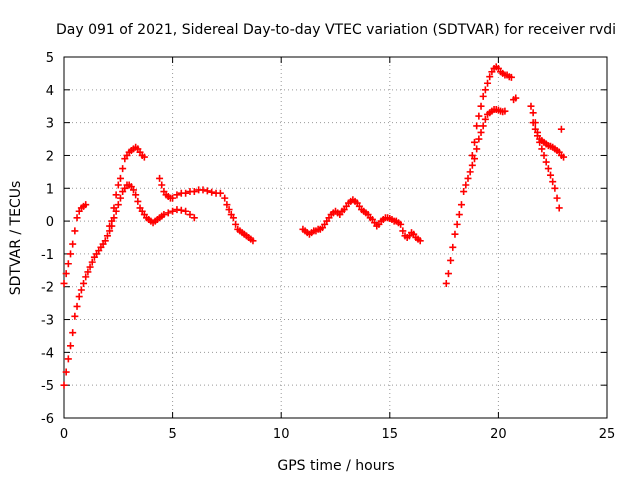 This screenshot has height=480, width=640. Describe the element at coordinates (50, 124) in the screenshot. I see `y-tick-label: 3` at that location.